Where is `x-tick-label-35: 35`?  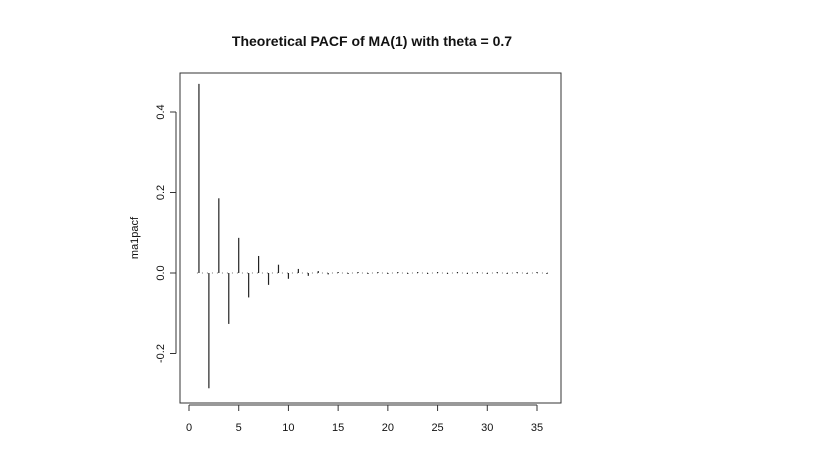
x-tick-label-35: 35 is located at coordinates (537, 428).